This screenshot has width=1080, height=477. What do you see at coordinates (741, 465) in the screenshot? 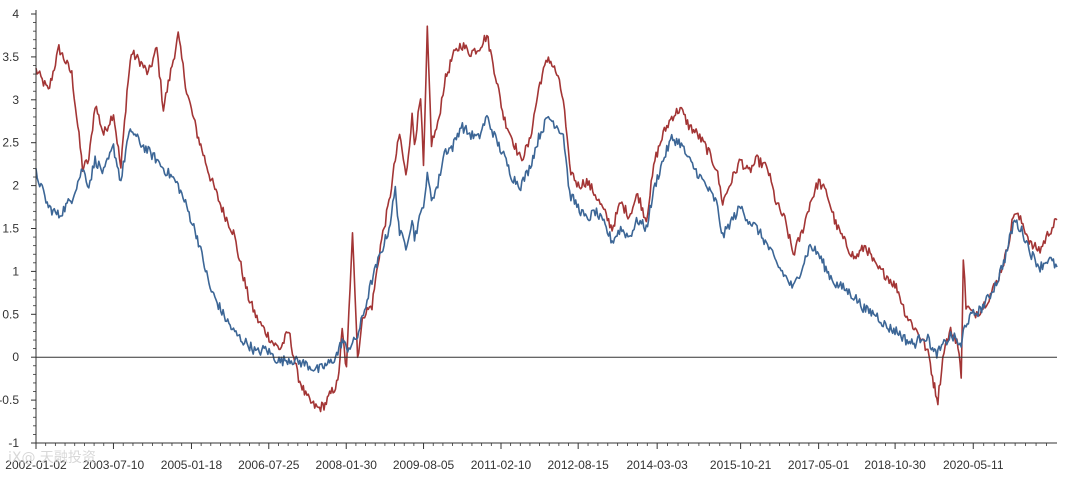
I see `x-tick-label: 2015-10-21` at bounding box center [741, 465].